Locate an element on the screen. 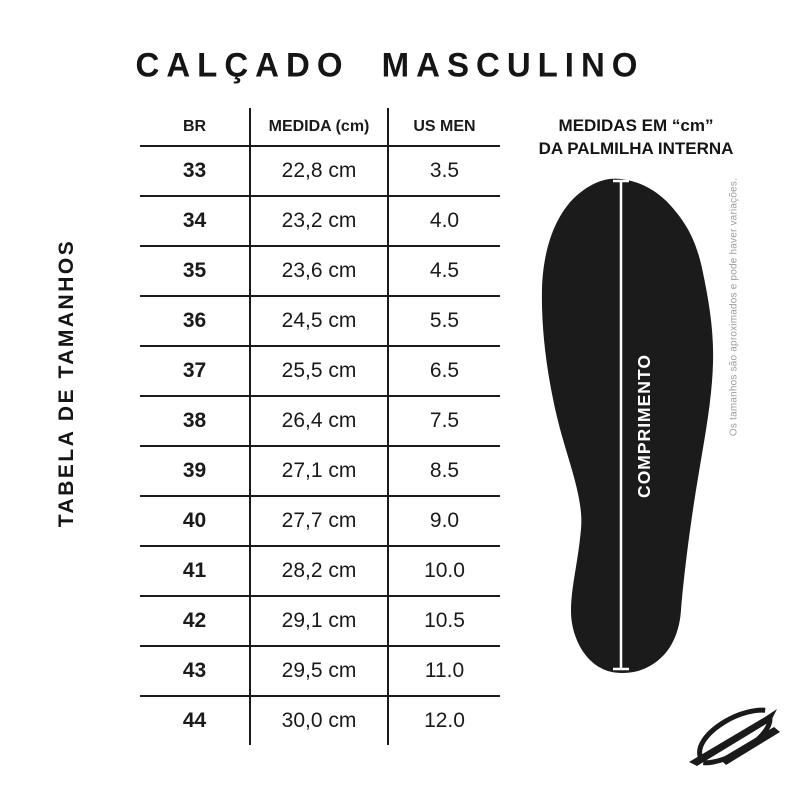 The height and width of the screenshot is (800, 800). insole-silhouette is located at coordinates (627, 425).